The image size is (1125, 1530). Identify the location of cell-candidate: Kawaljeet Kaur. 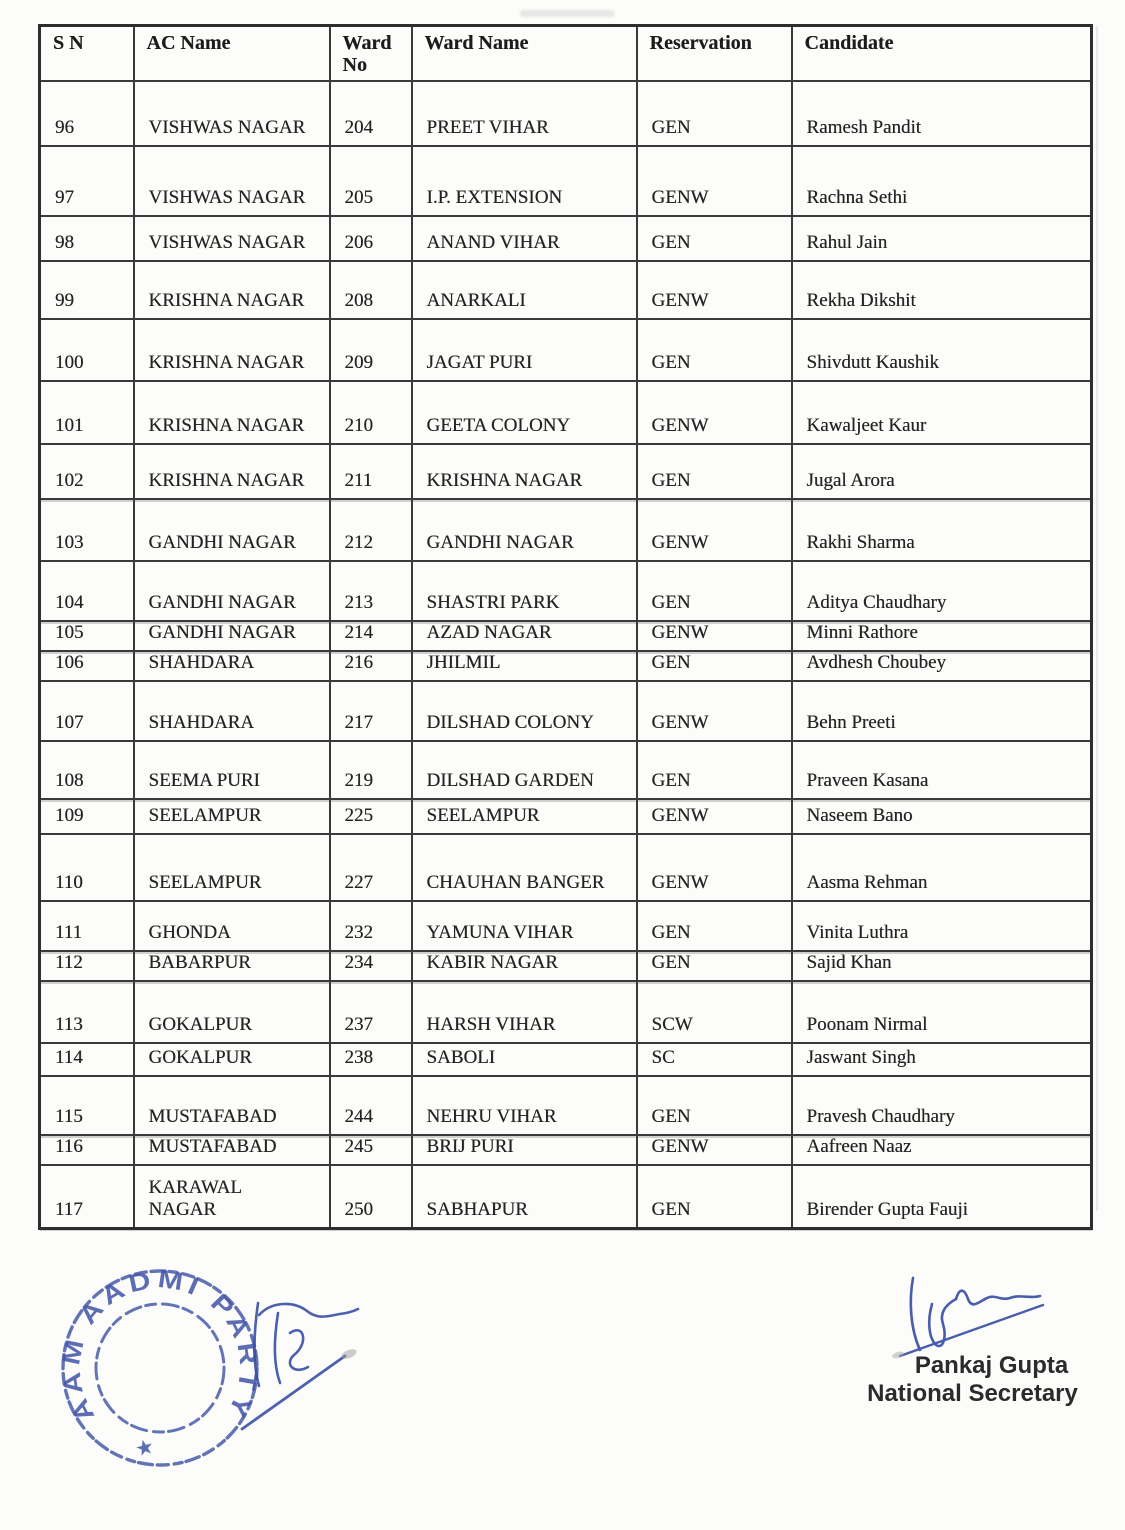
(941, 412).